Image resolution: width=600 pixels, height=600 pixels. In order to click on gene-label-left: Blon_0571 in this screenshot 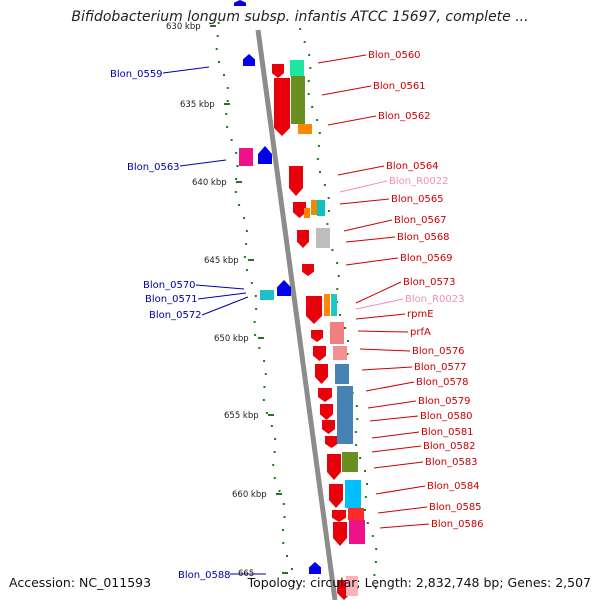, I will do `click(171, 299)`.